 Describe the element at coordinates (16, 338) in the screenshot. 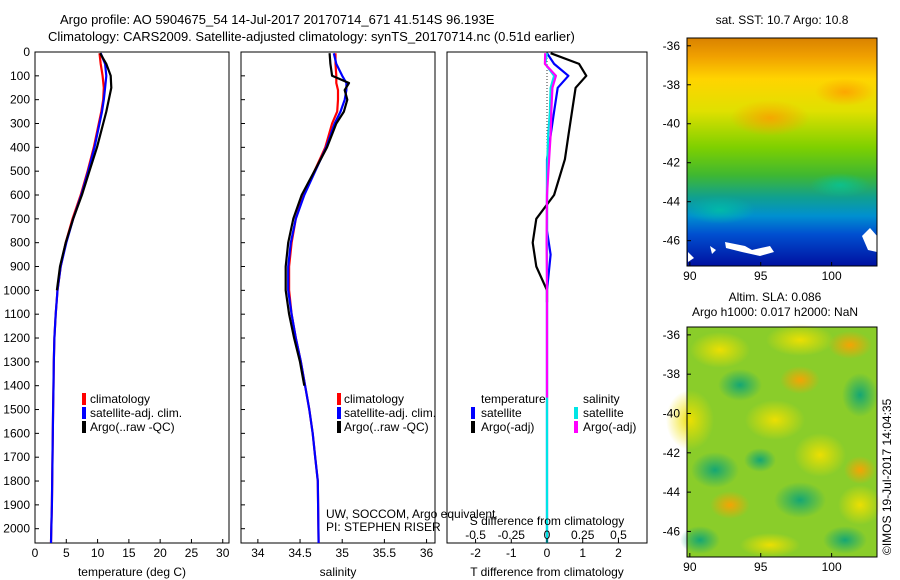

I see `y-tick-label: 1200` at that location.